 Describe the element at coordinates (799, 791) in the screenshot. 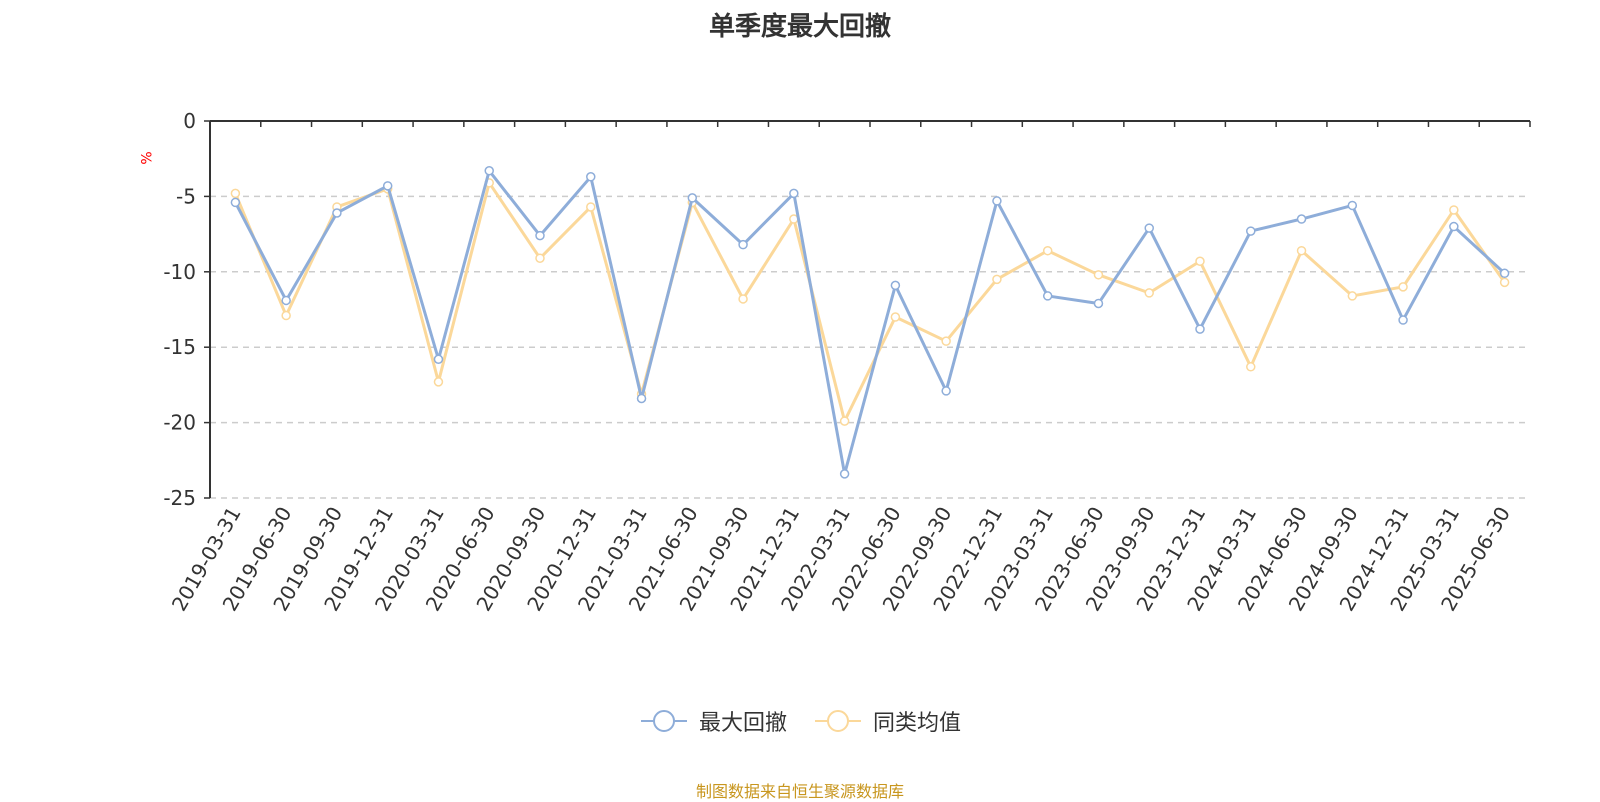

I see `source-note: 制图数据来自恒生聚源数据库` at that location.